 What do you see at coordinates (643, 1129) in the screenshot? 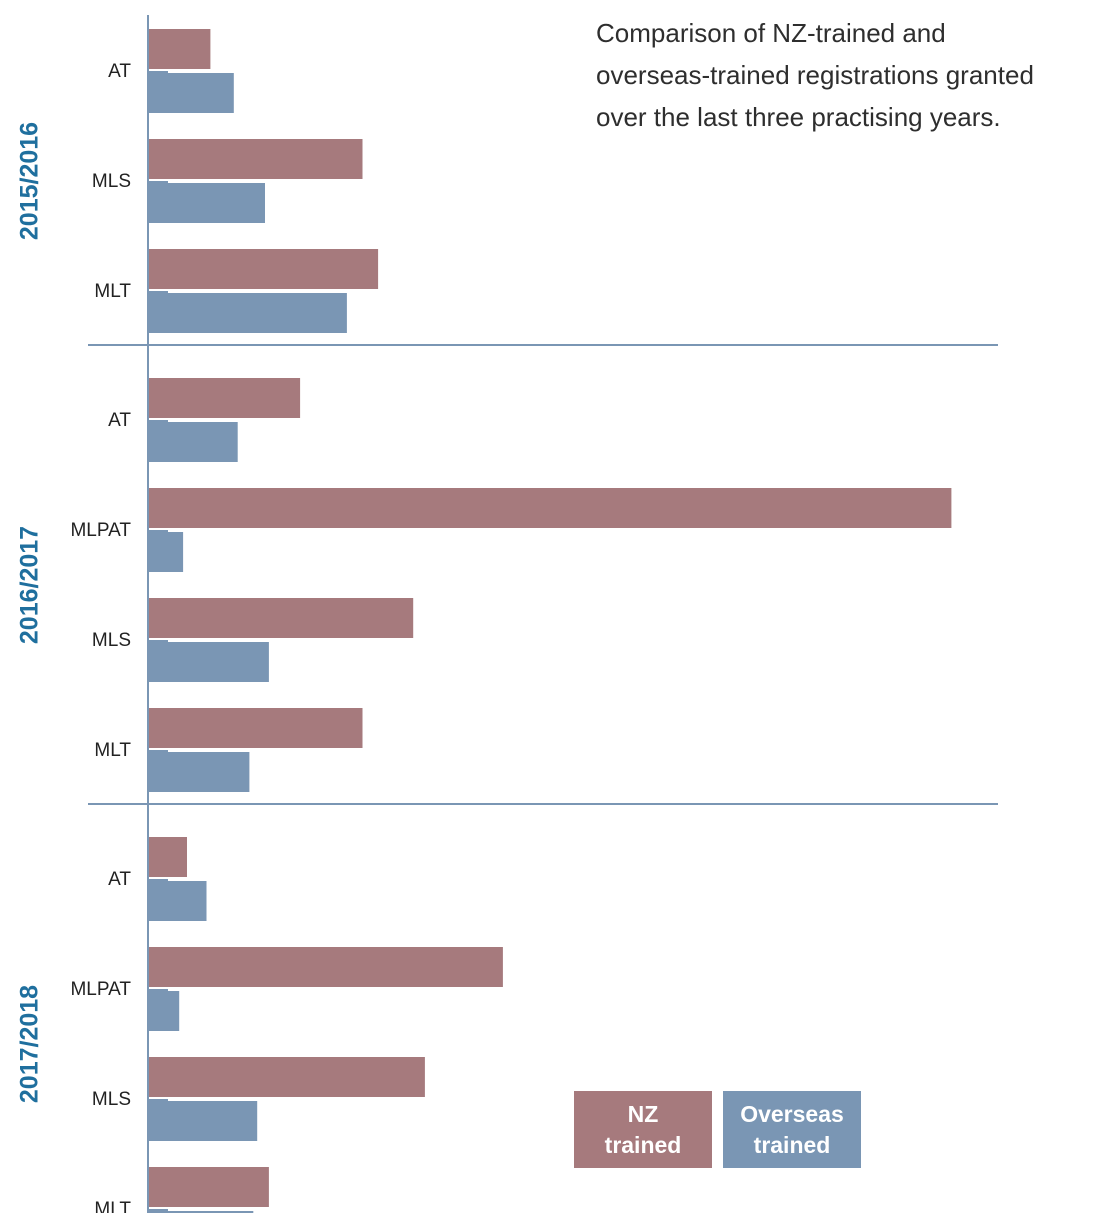
I see `legend-nz-trained: NZ trained` at bounding box center [643, 1129].